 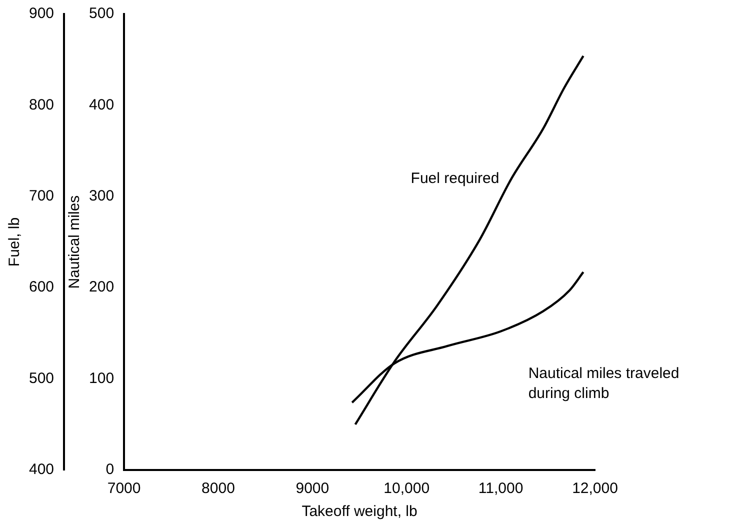 What do you see at coordinates (75, 242) in the screenshot?
I see `y2-axis-title: Nautical miles` at bounding box center [75, 242].